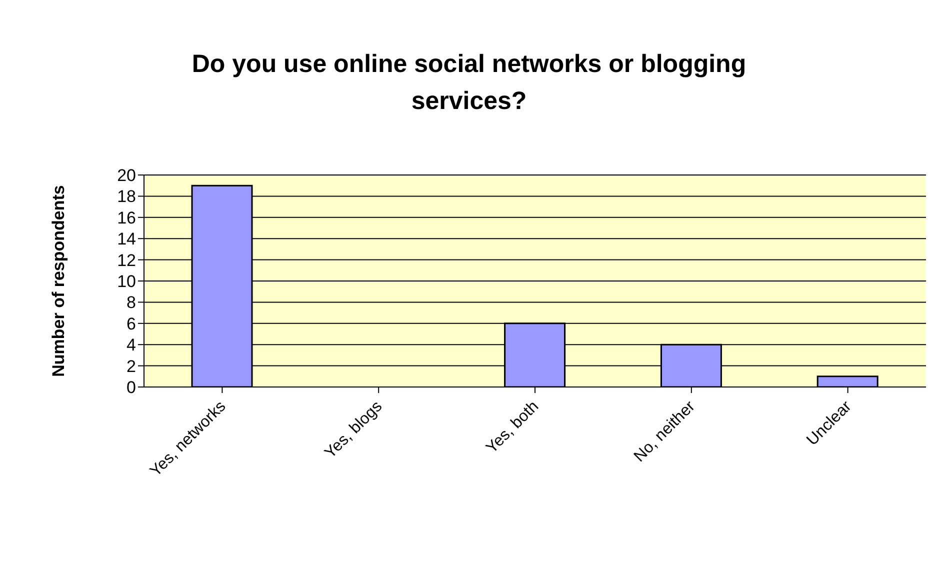 Image resolution: width=930 pixels, height=563 pixels. What do you see at coordinates (131, 388) in the screenshot?
I see `y-tick-label: 0` at bounding box center [131, 388].